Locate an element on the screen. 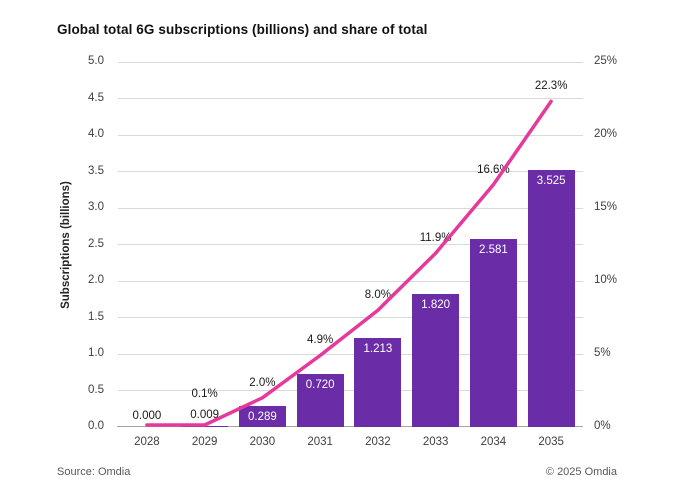 The image size is (688, 496). x-axis-tick-label: 2031 is located at coordinates (320, 442).